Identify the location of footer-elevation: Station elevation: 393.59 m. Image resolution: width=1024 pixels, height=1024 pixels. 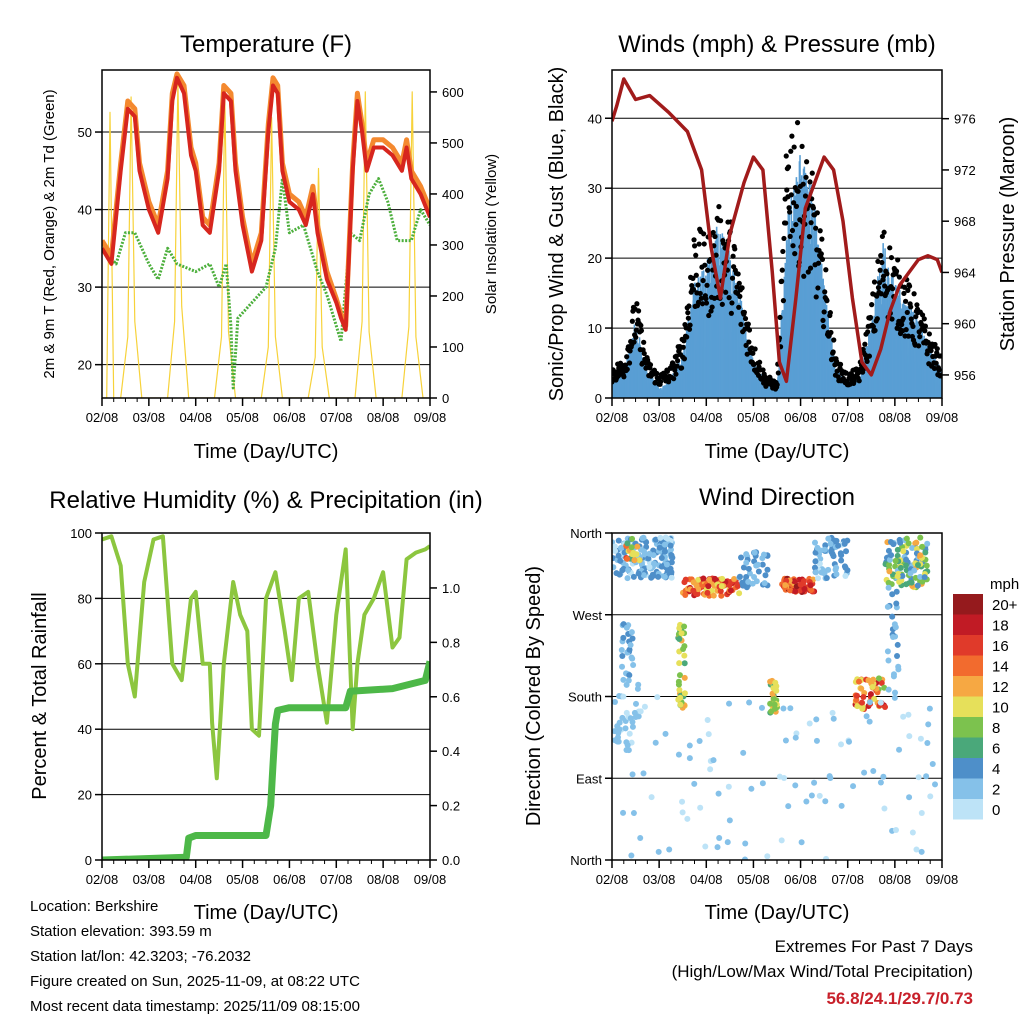
(121, 931).